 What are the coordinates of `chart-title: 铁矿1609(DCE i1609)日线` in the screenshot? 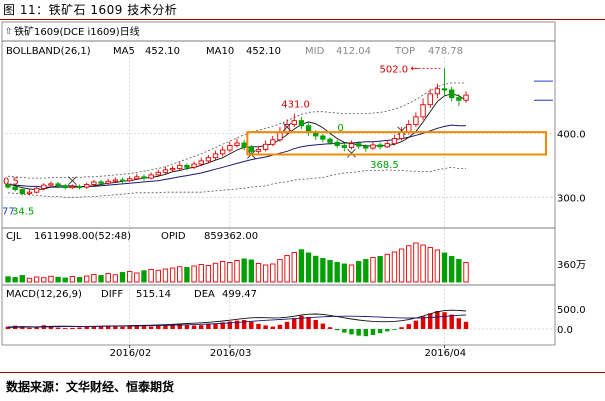 It's located at (77, 31).